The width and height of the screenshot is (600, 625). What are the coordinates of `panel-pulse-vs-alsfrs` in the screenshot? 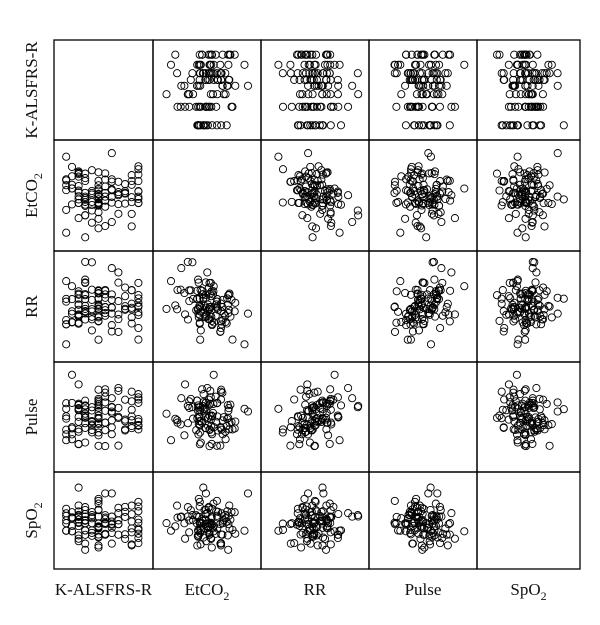 It's located at (103, 417).